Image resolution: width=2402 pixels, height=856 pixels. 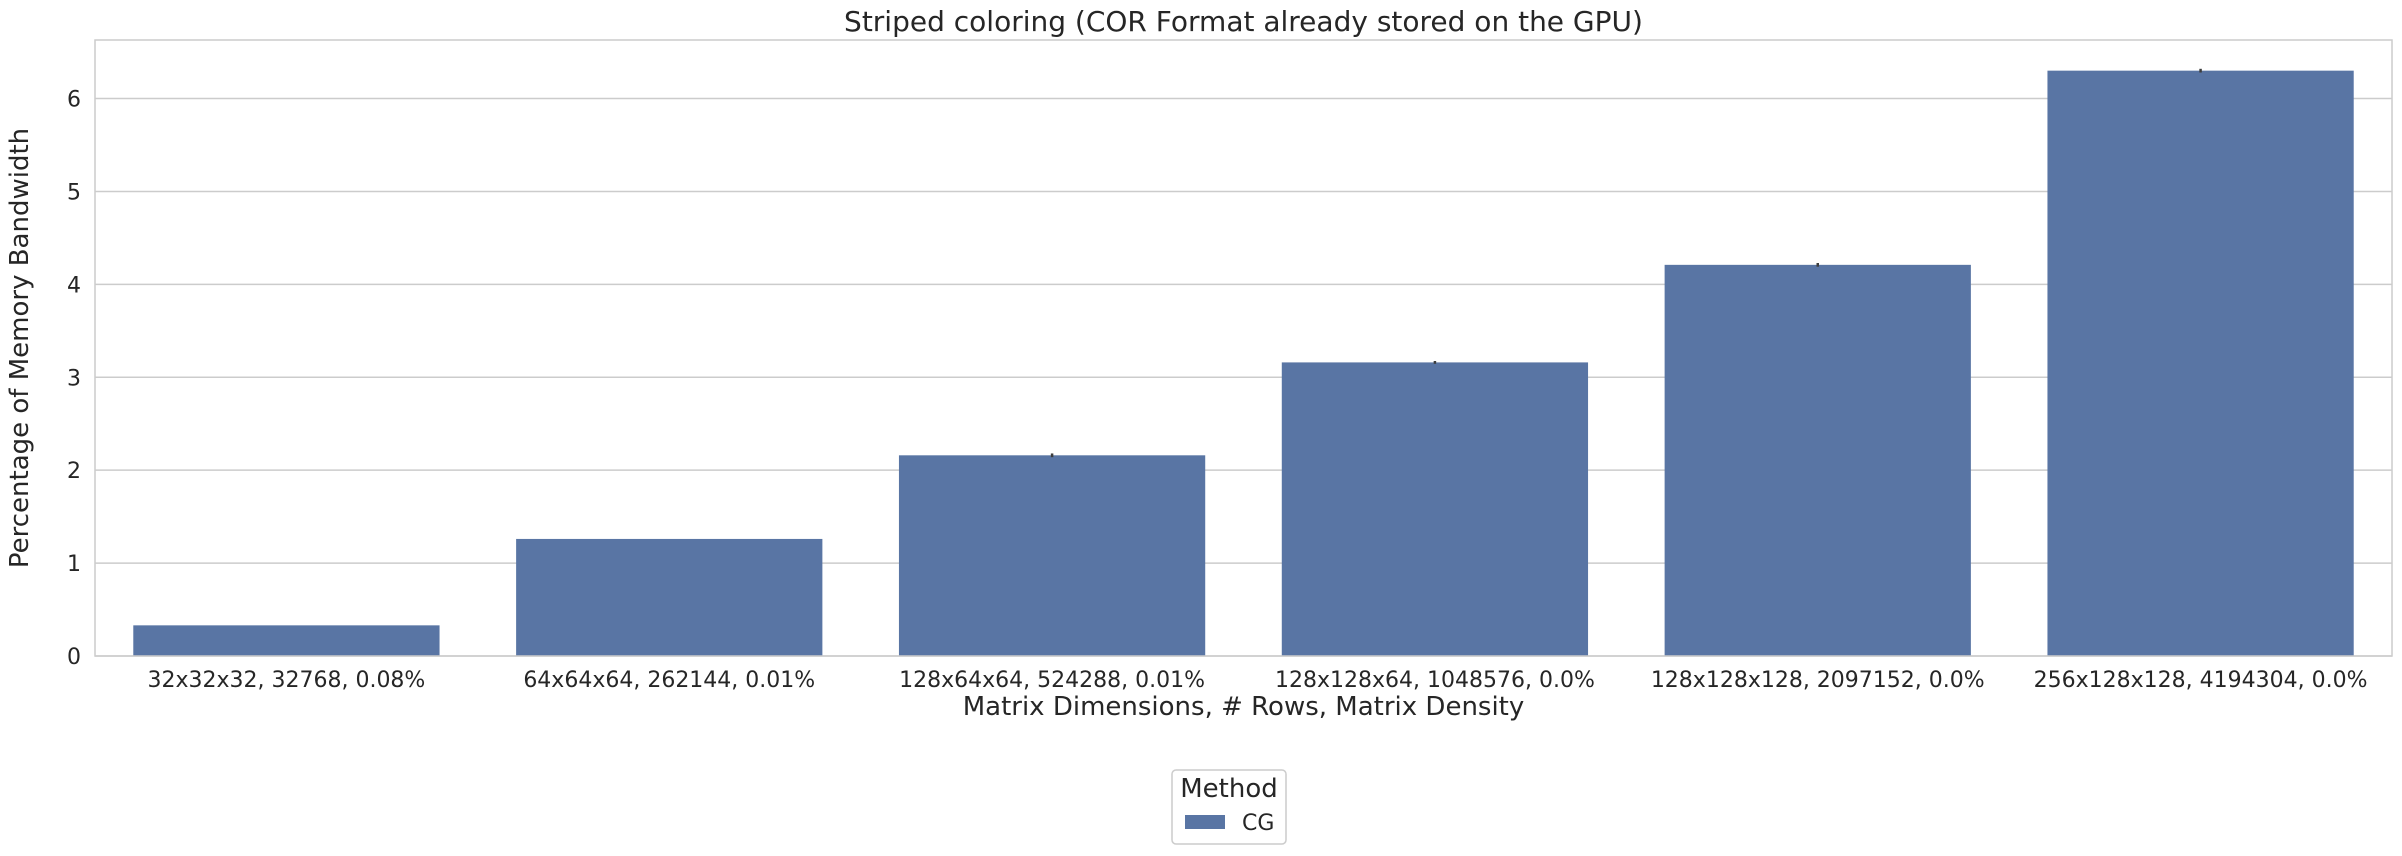 I want to click on y-tick-label: 5, so click(x=74, y=192).